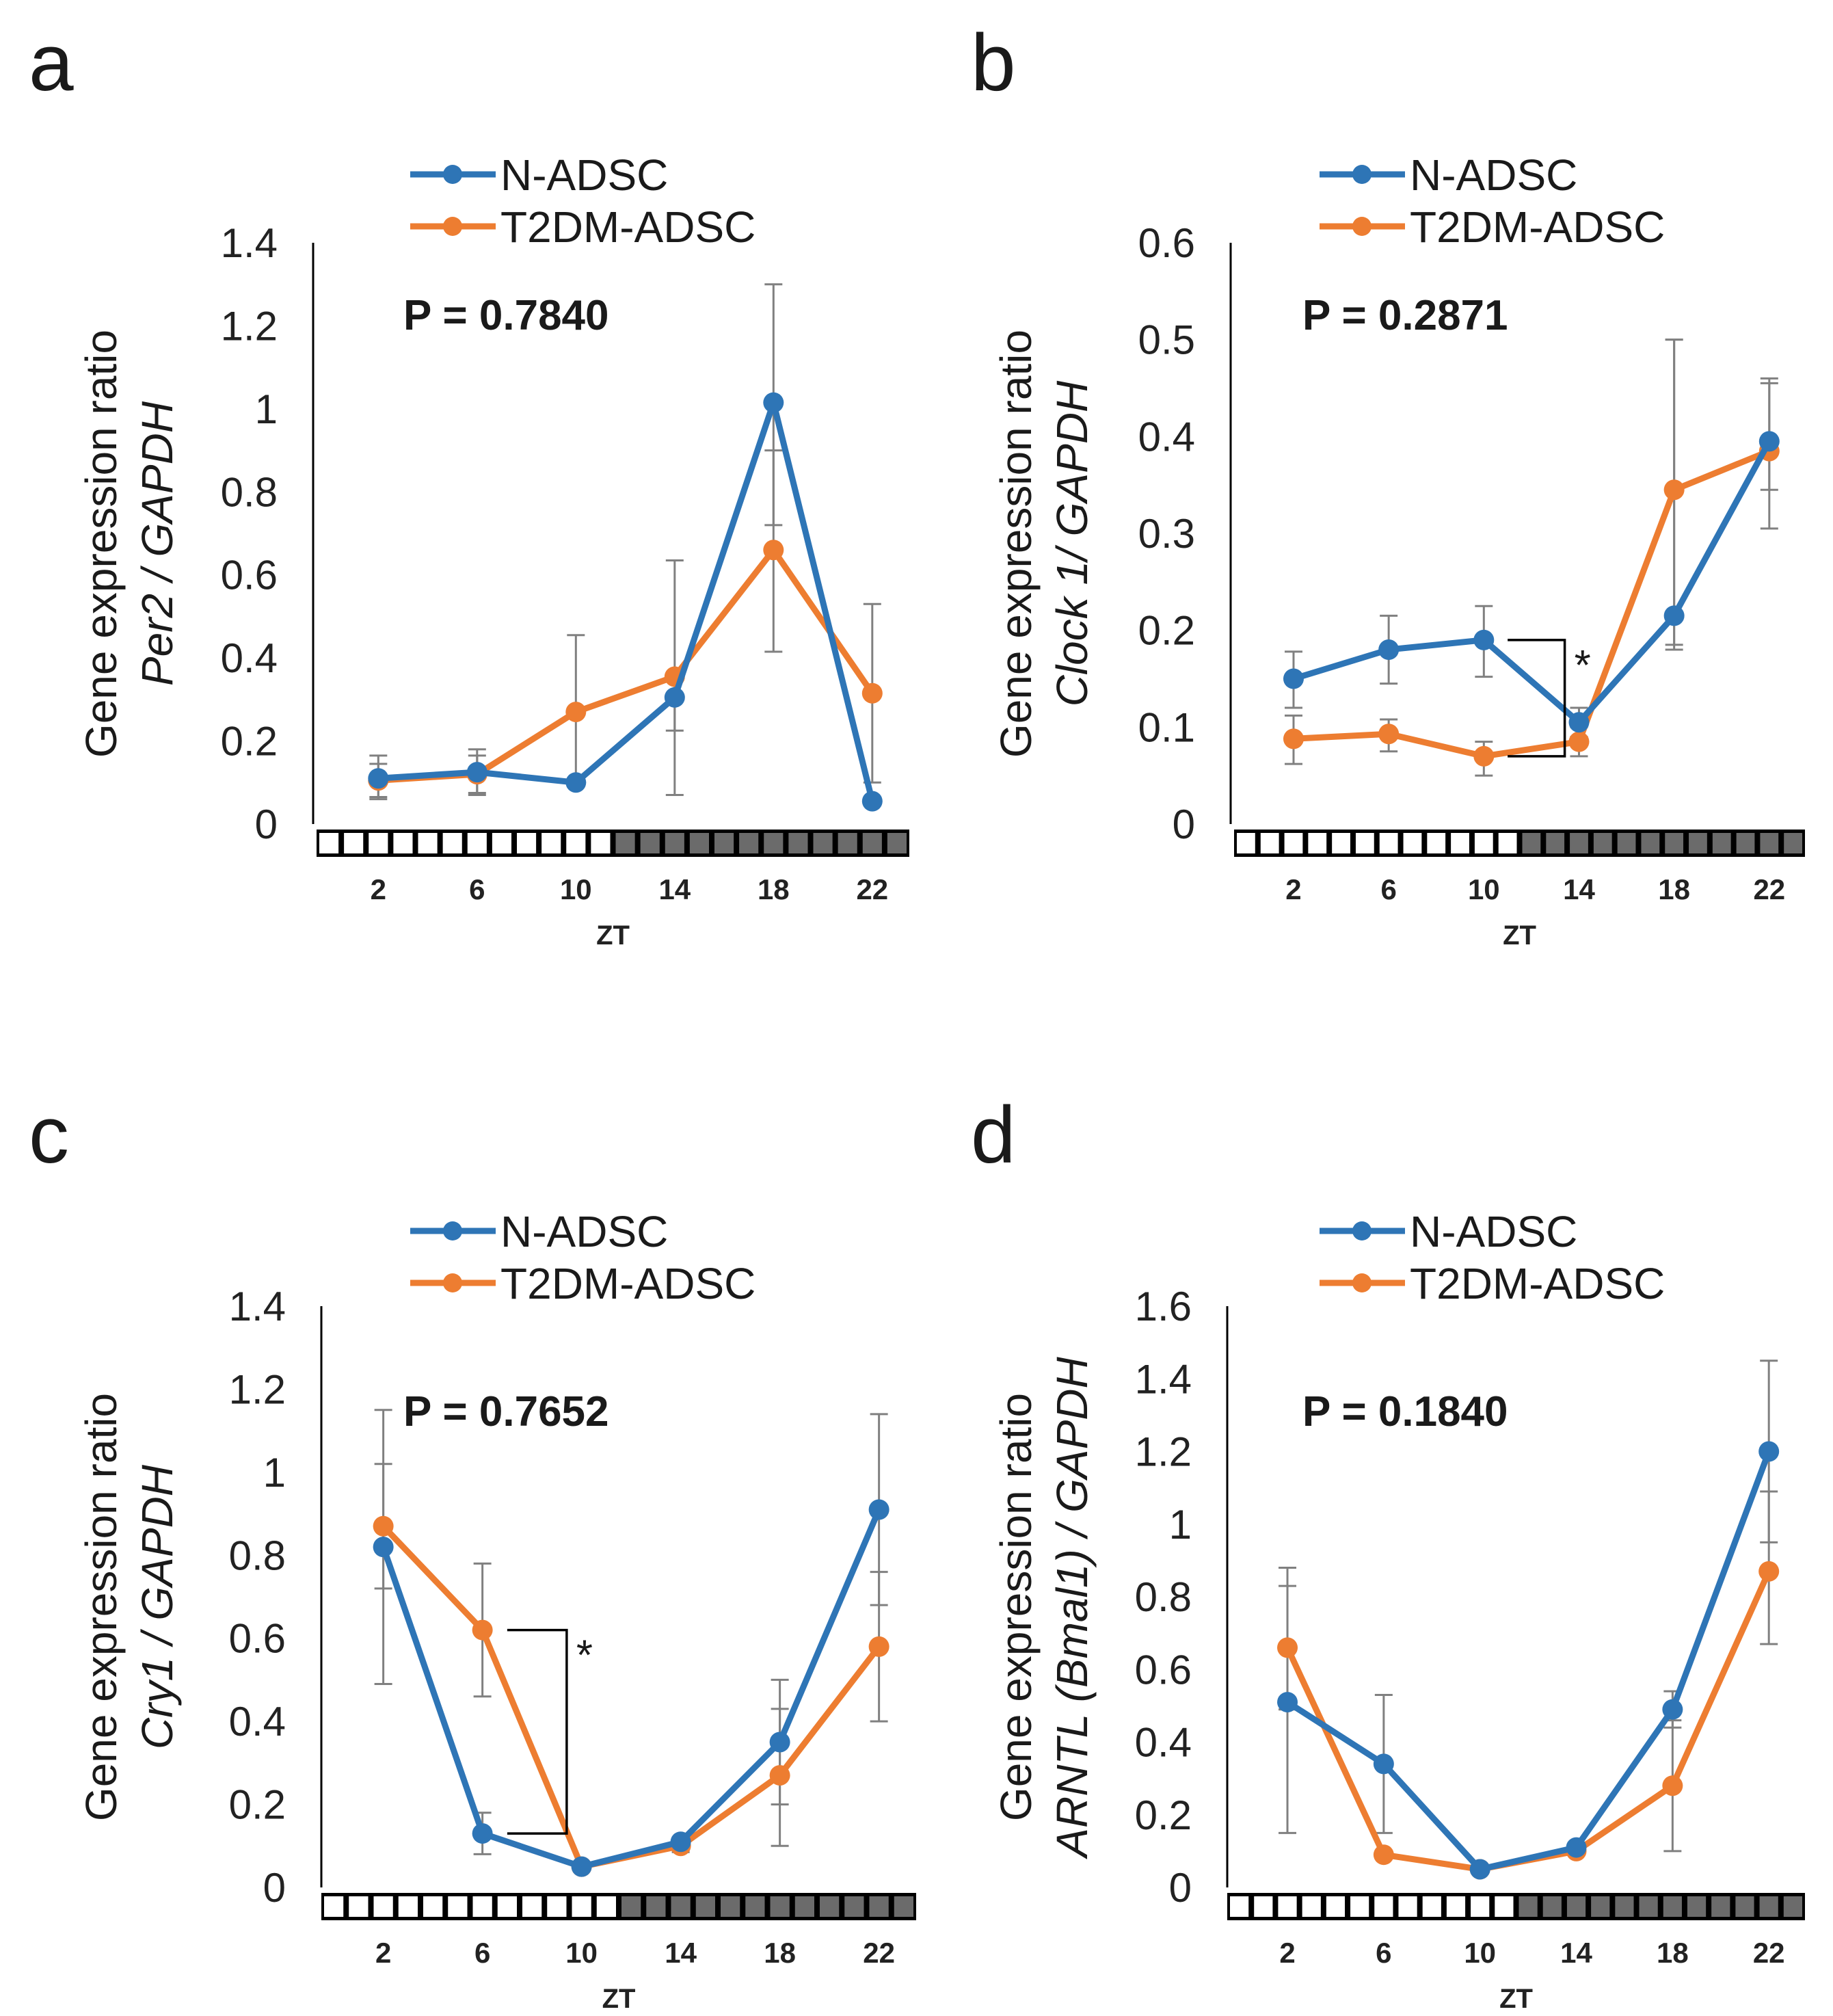  What do you see at coordinates (1405, 1411) in the screenshot?
I see `p-value: P = 0.1840` at bounding box center [1405, 1411].